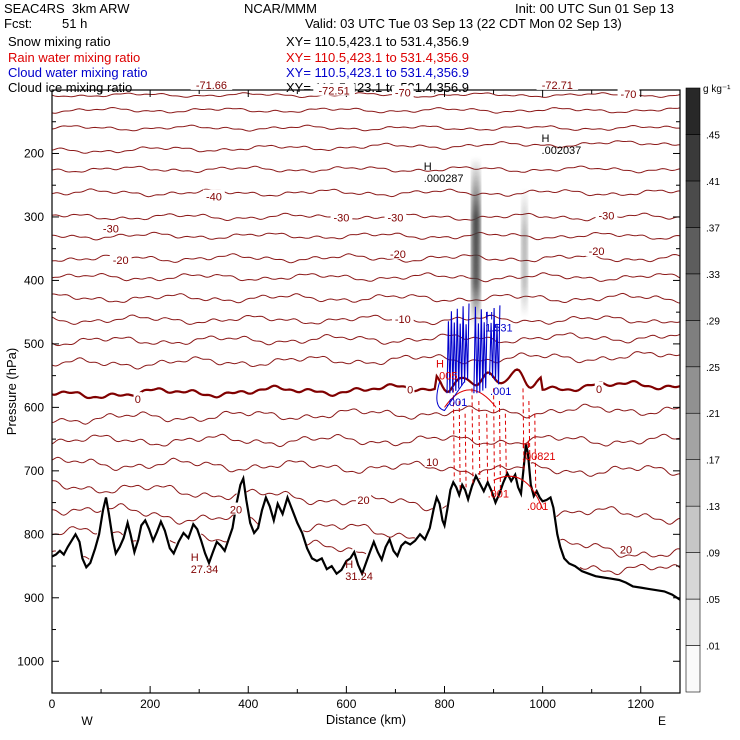 This screenshot has height=740, width=740. I want to click on temperature-label: -70, so click(403, 94).